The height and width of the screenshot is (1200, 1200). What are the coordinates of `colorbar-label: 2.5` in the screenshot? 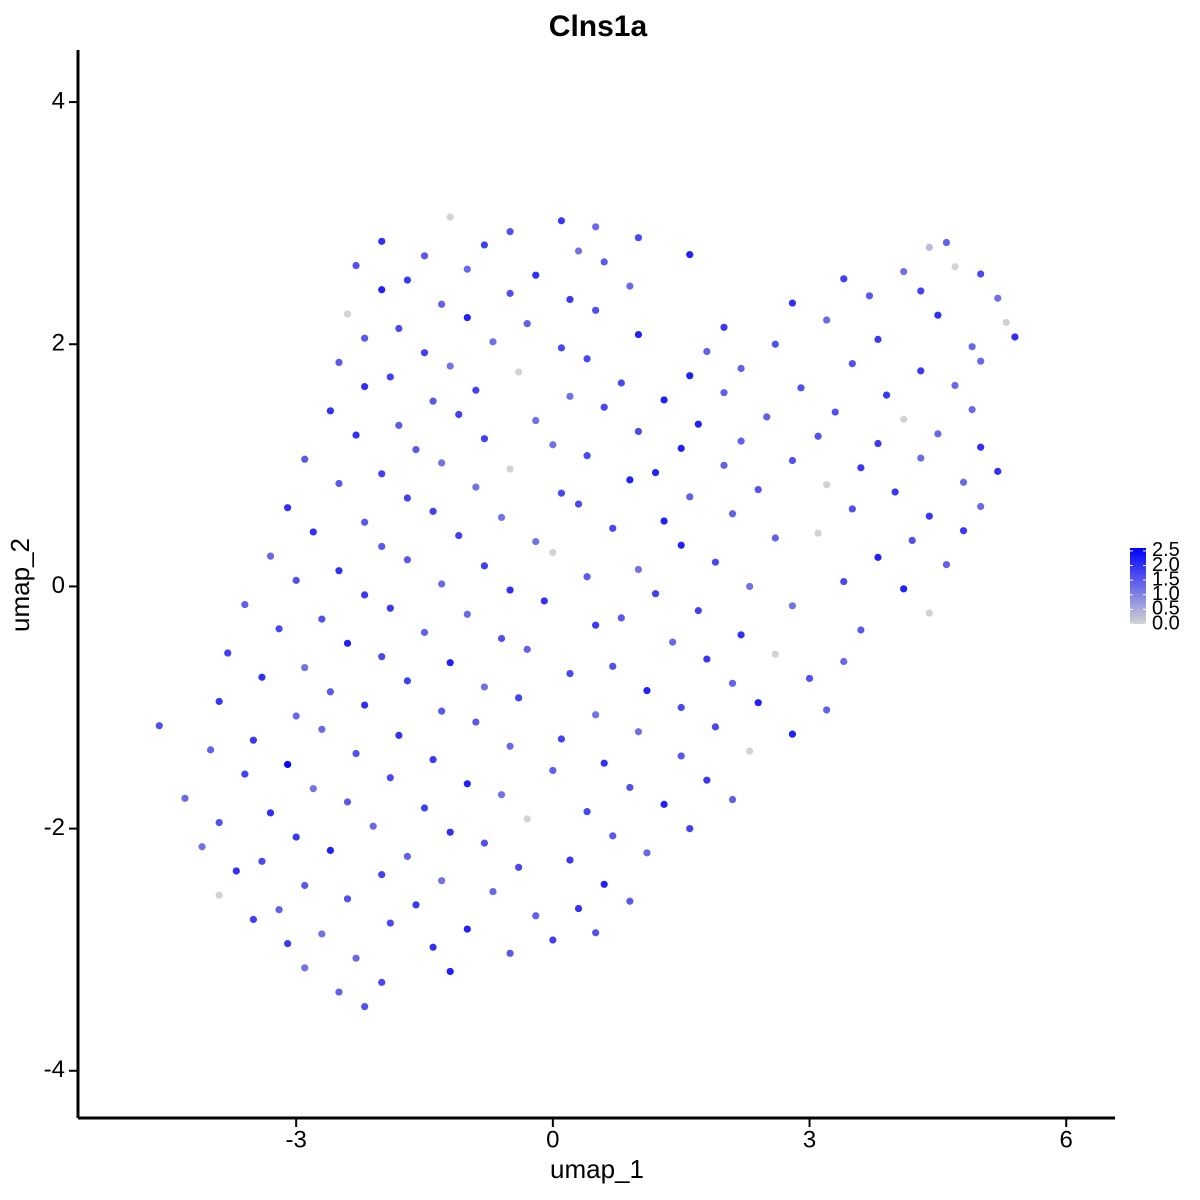 It's located at (1166, 550).